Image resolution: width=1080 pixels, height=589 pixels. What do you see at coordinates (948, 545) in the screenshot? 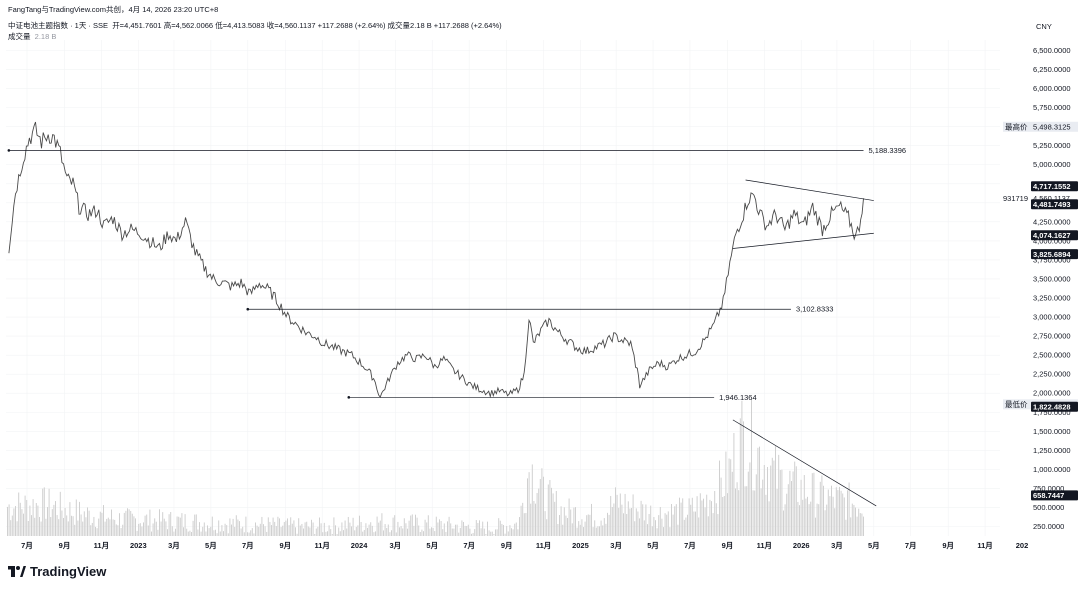
I see `time-axis-tick-label: 9月` at bounding box center [948, 545].